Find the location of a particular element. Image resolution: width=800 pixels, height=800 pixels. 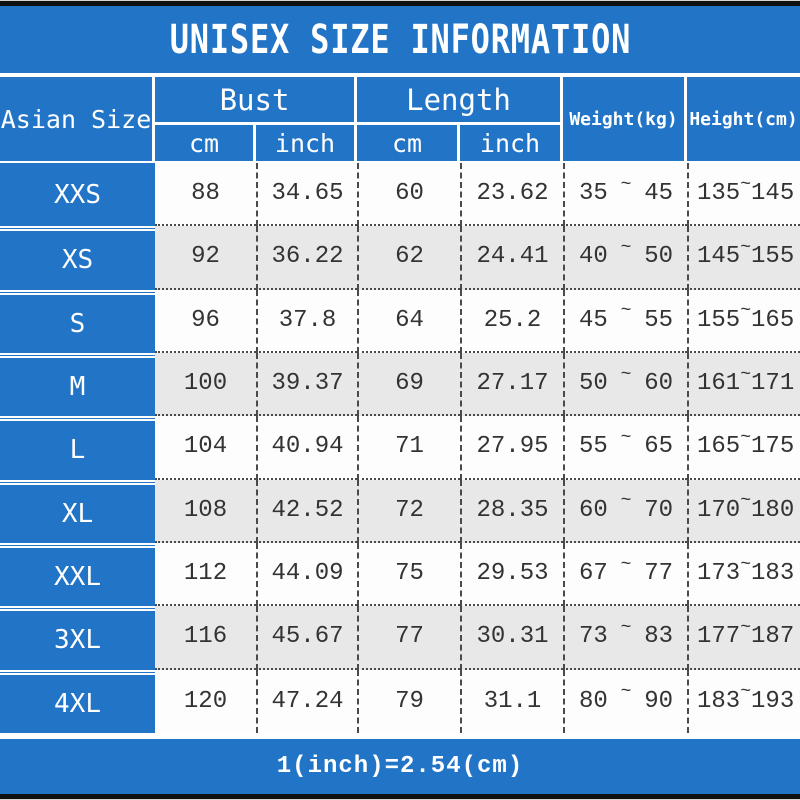

size-label: XL is located at coordinates (77, 511).